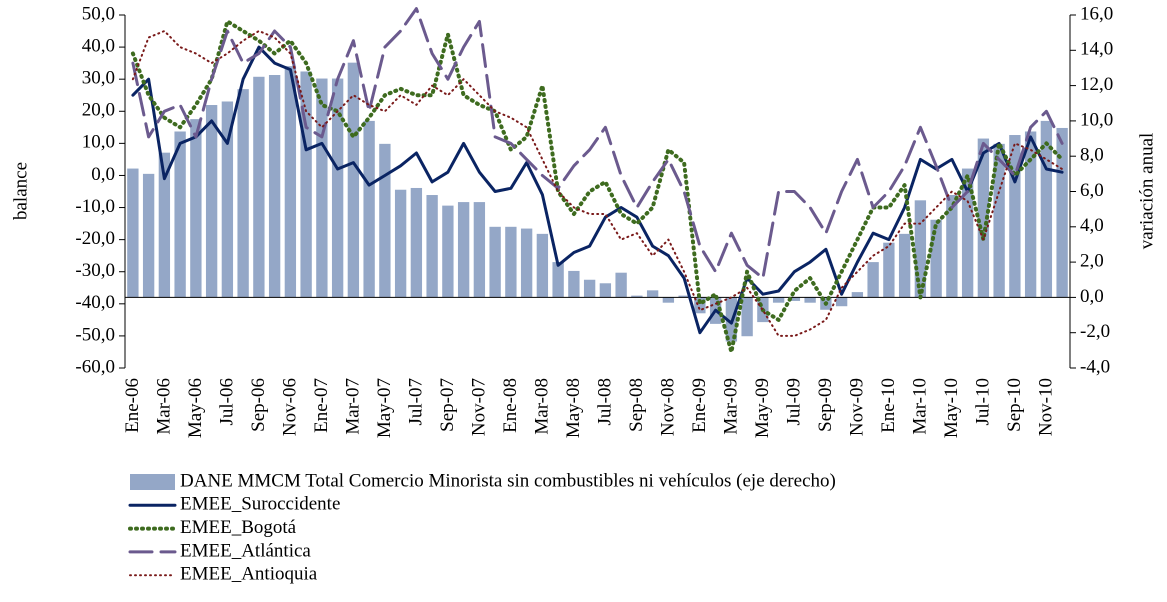  I want to click on x-tick-label: Nov-10, so click(1046, 407).